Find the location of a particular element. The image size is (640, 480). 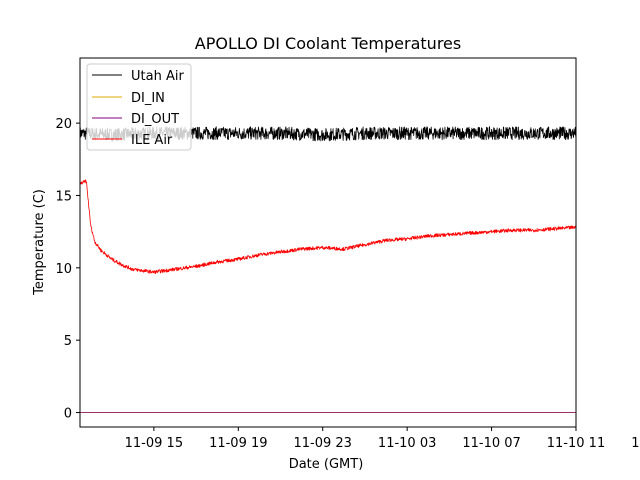

y-tick-label-2: 10 is located at coordinates (63, 269).